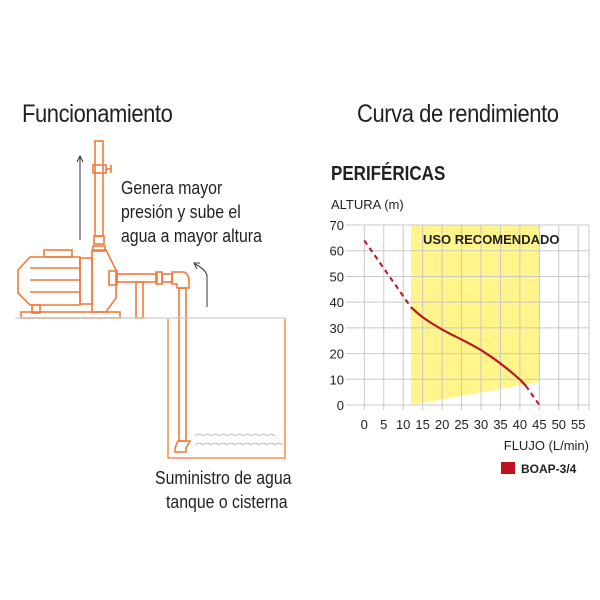 The height and width of the screenshot is (600, 600). What do you see at coordinates (422, 424) in the screenshot?
I see `x-tick-label: 15` at bounding box center [422, 424].